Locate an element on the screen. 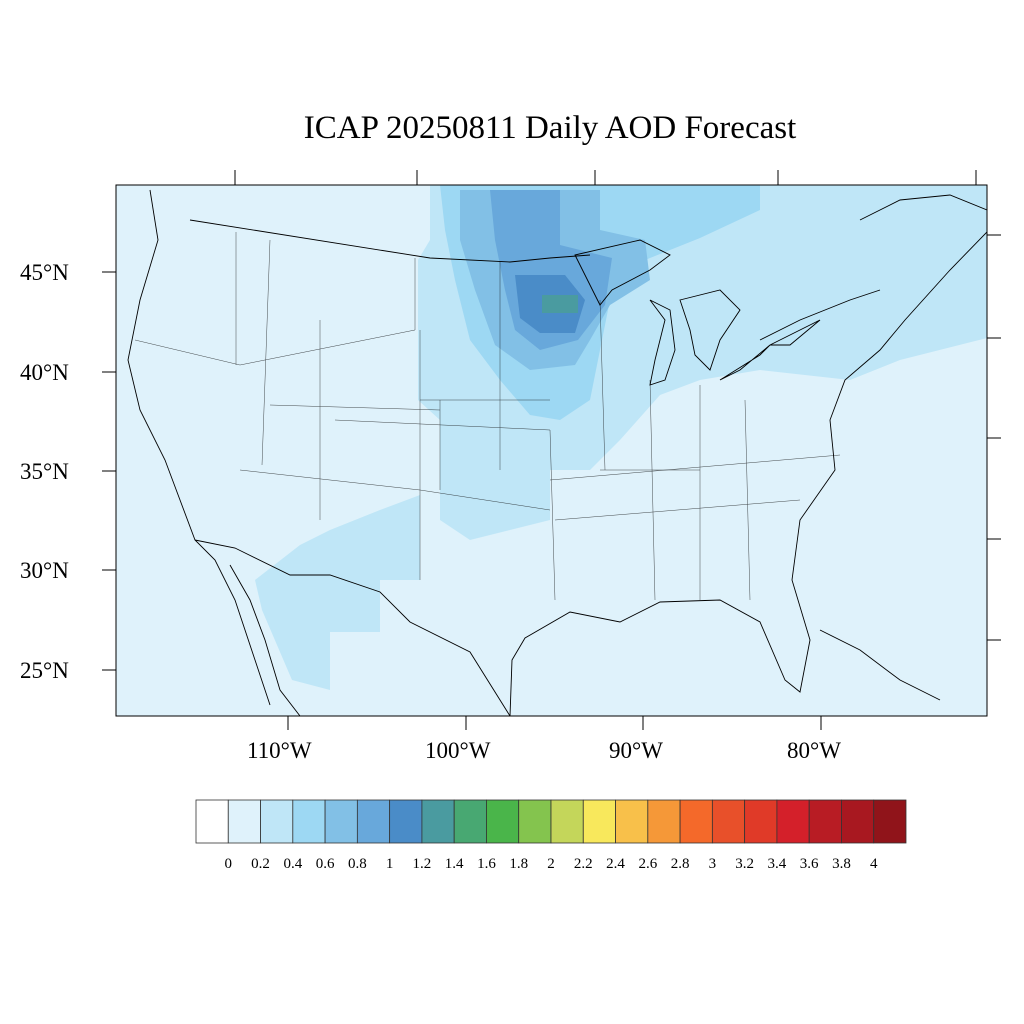  colorbar-label: 0 is located at coordinates (228, 864).